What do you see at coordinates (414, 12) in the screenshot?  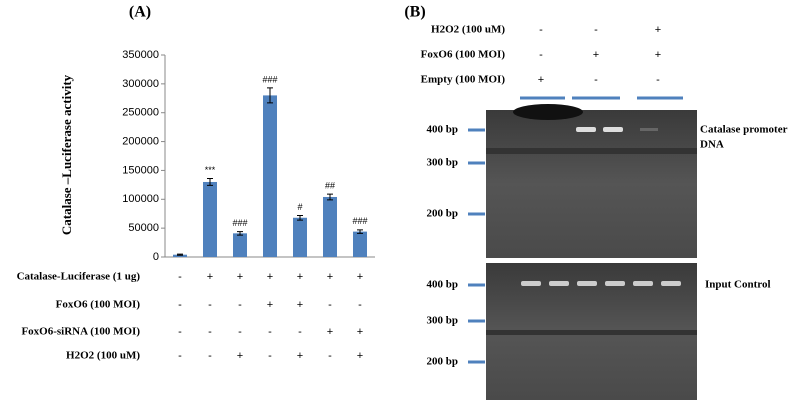 I see `panel-title: (B)` at bounding box center [414, 12].